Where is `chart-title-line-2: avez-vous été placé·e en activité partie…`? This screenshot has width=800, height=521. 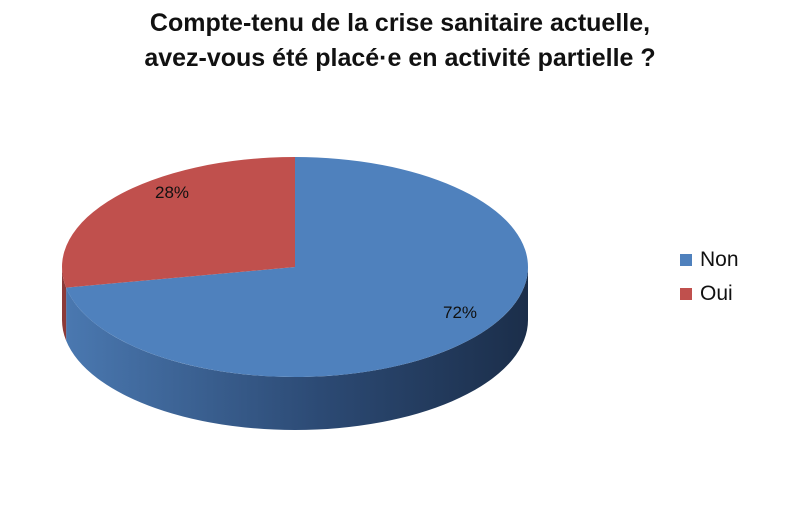 chart-title-line-2: avez-vous été placé·e en activité partie… is located at coordinates (400, 58).